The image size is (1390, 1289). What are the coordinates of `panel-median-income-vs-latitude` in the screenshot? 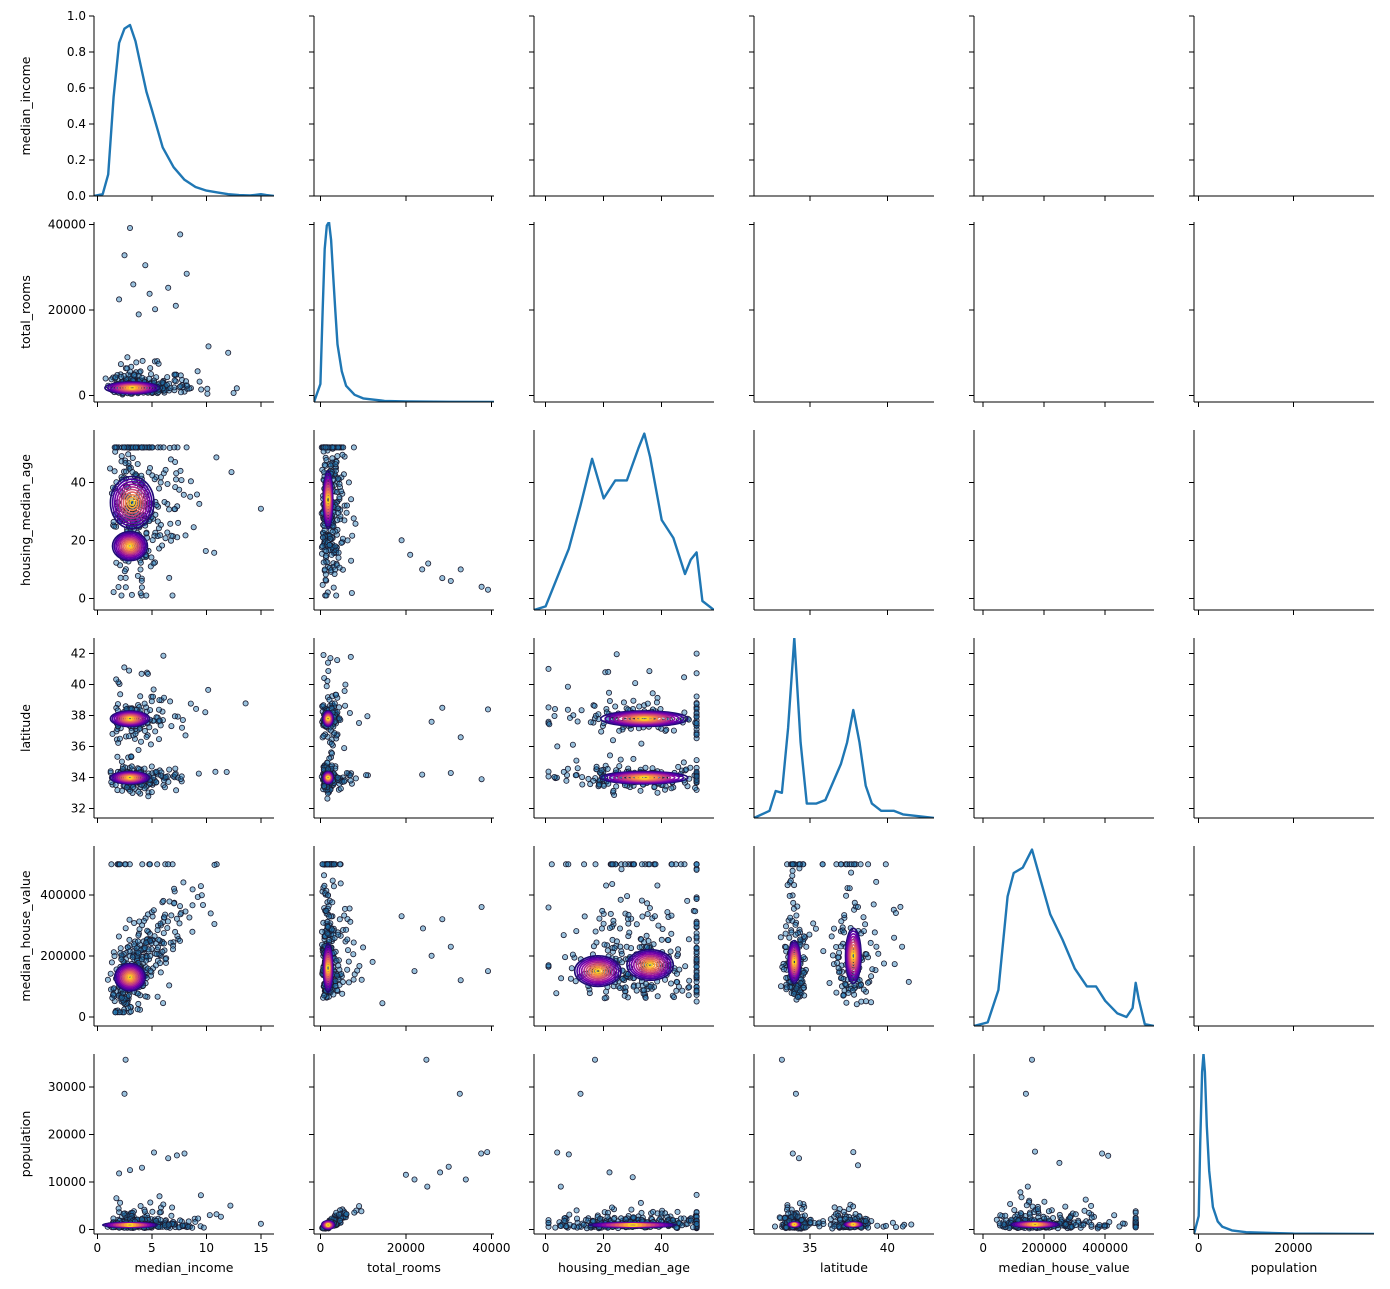 It's located at (841, 108).